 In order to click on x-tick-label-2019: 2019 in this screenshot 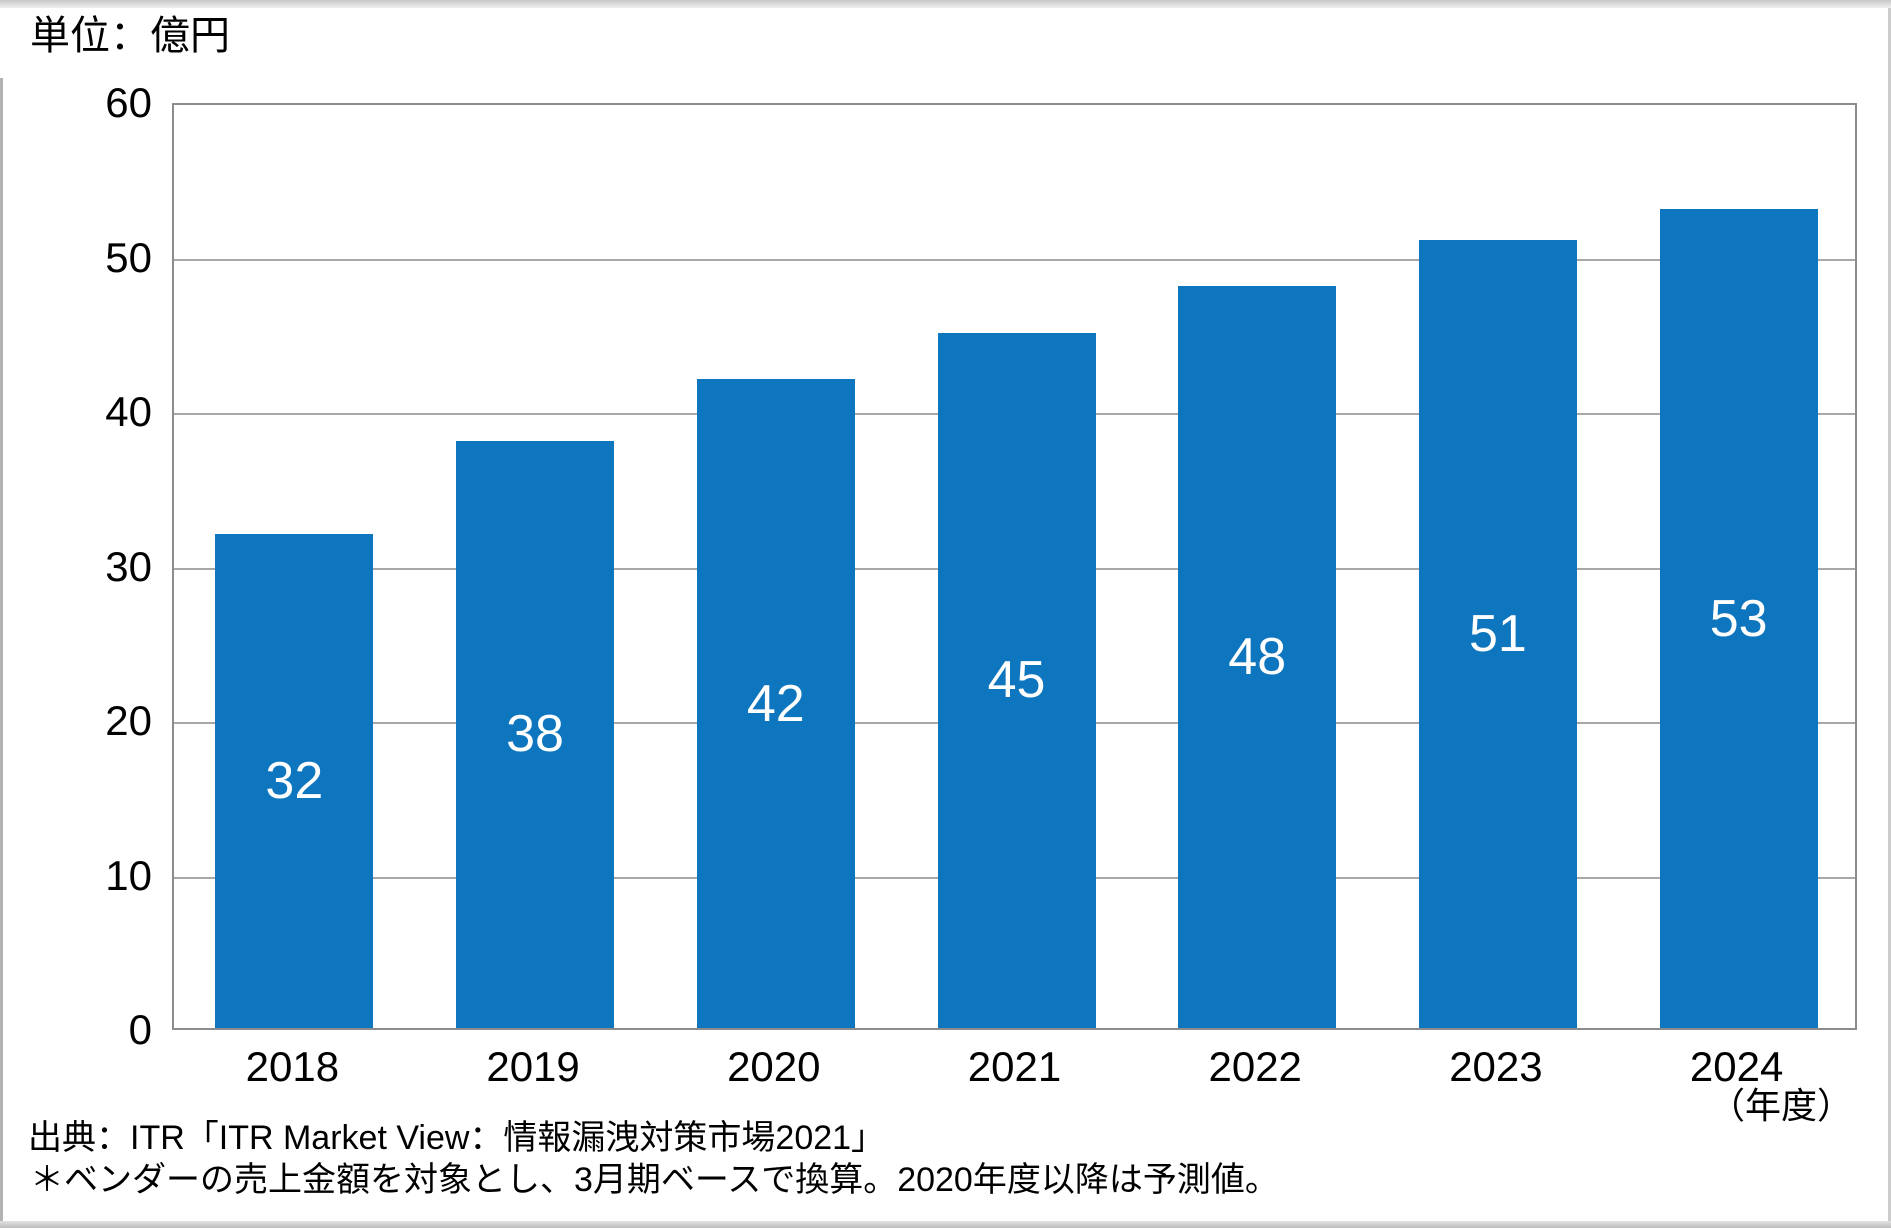, I will do `click(533, 1066)`.